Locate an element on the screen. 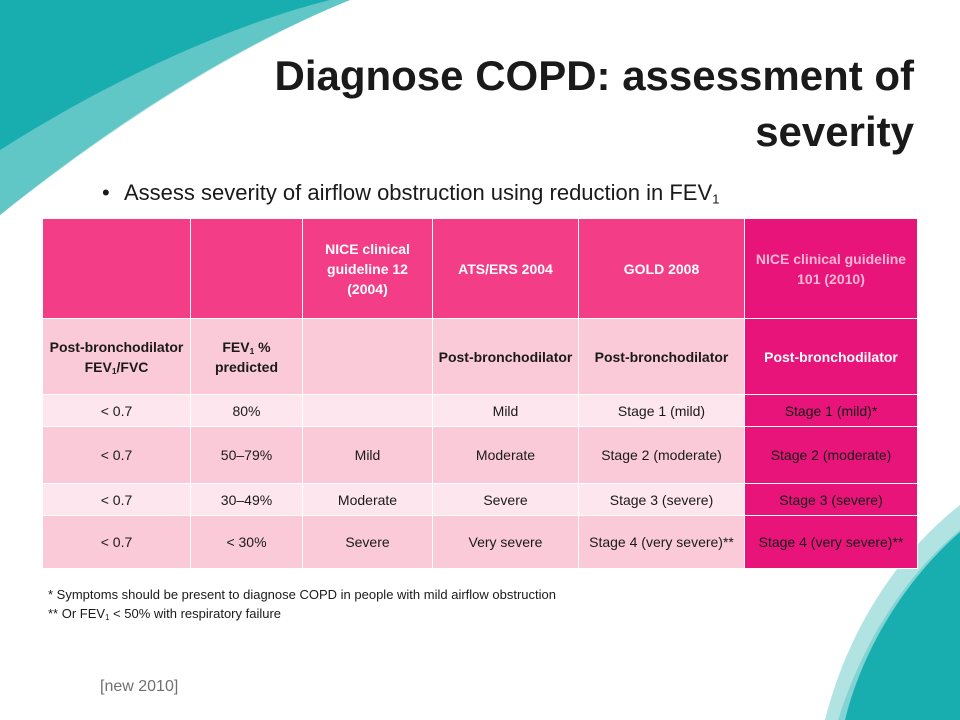  footer-label: [new 2010] is located at coordinates (139, 686).